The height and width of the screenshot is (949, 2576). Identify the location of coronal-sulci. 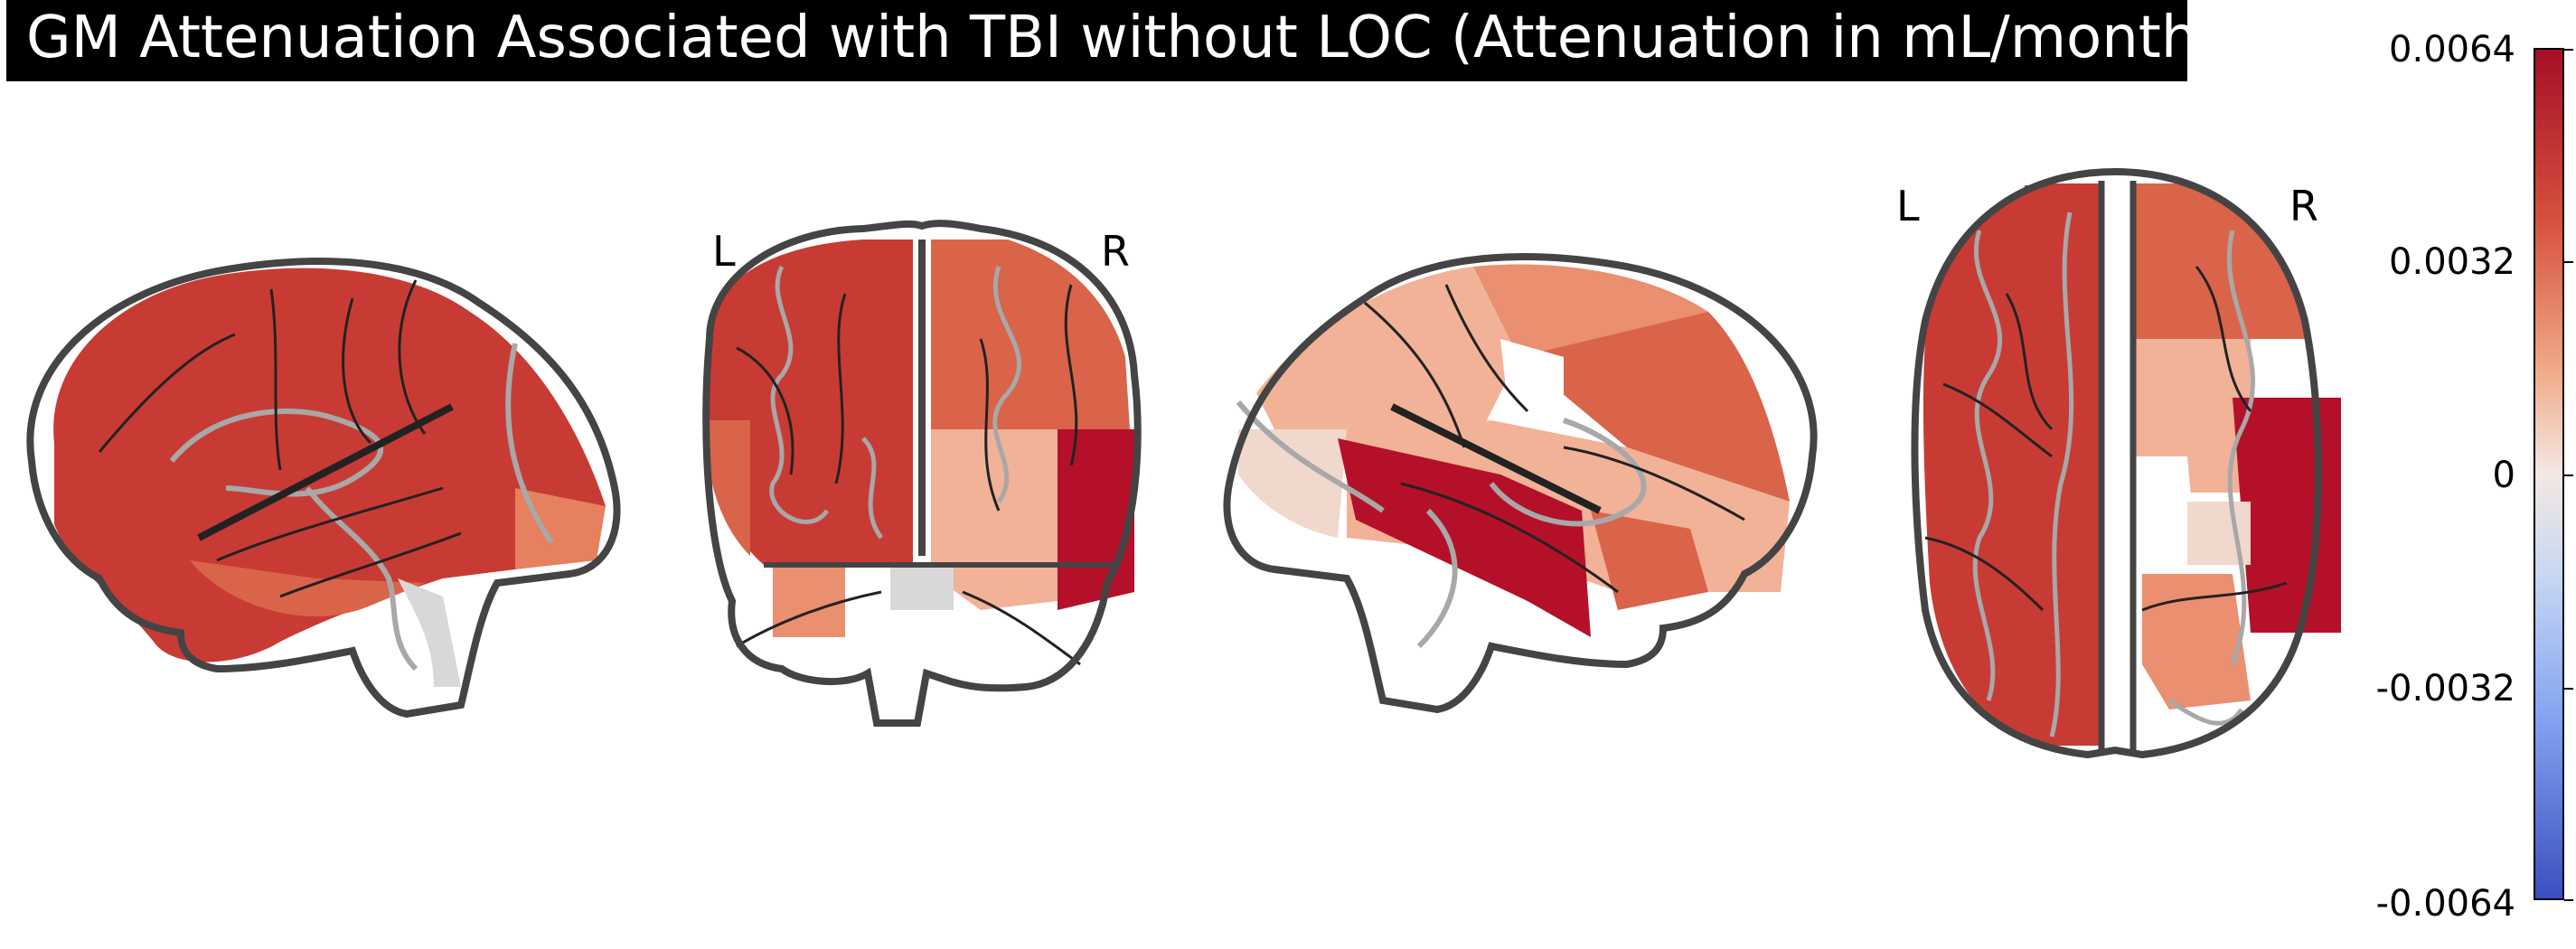
(909, 475).